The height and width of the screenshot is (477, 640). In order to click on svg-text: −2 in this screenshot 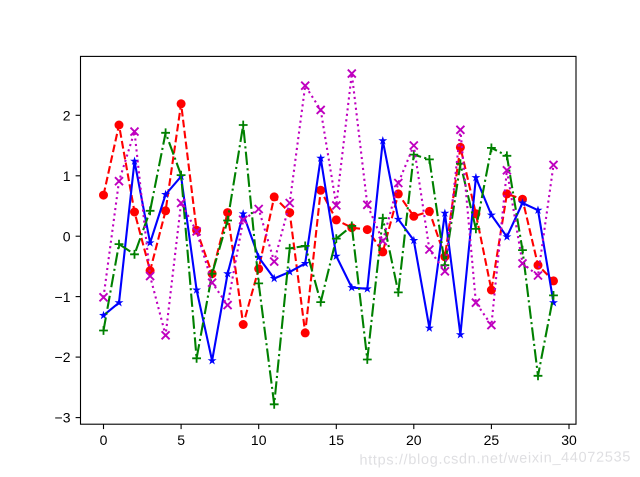, I will do `click(63, 357)`.